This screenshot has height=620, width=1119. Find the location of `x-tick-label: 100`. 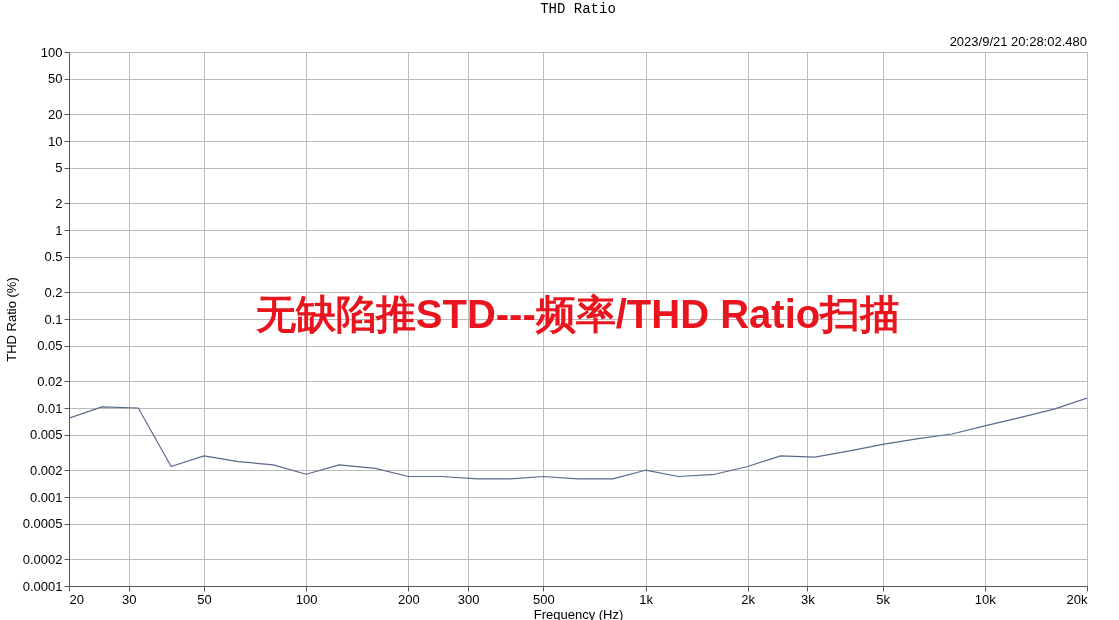

x-tick-label: 100 is located at coordinates (306, 599).